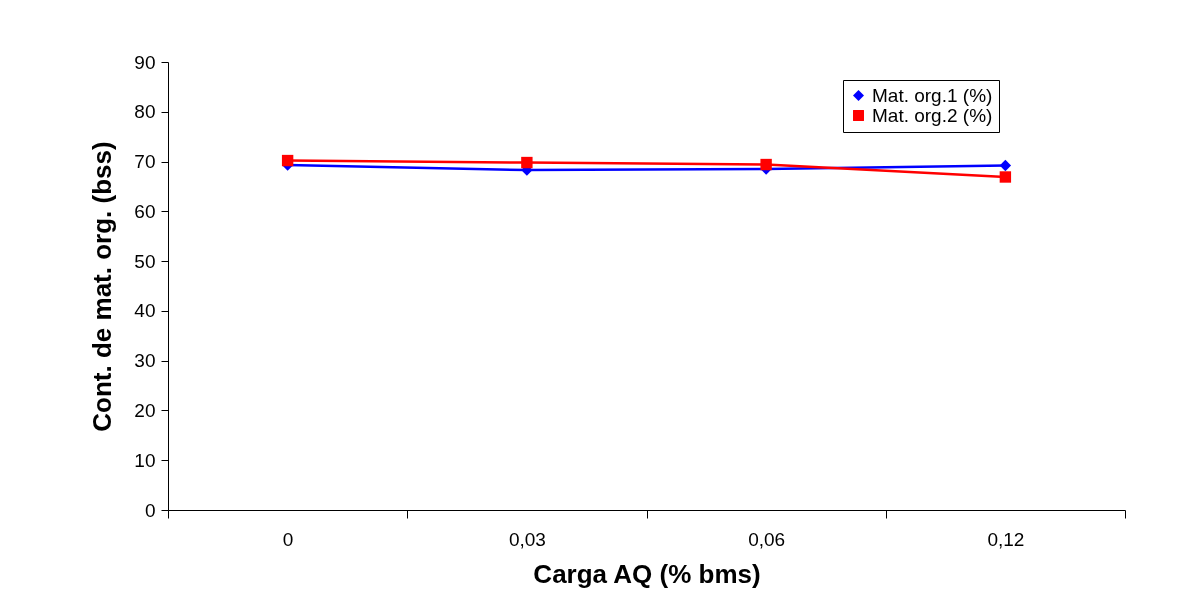 The width and height of the screenshot is (1190, 608). What do you see at coordinates (145, 62) in the screenshot?
I see `y-tick-label: 90` at bounding box center [145, 62].